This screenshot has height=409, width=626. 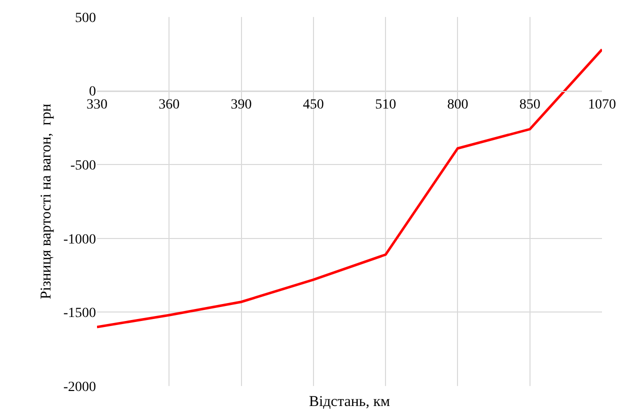 I want to click on y-tick-label: 0, so click(x=92, y=92).